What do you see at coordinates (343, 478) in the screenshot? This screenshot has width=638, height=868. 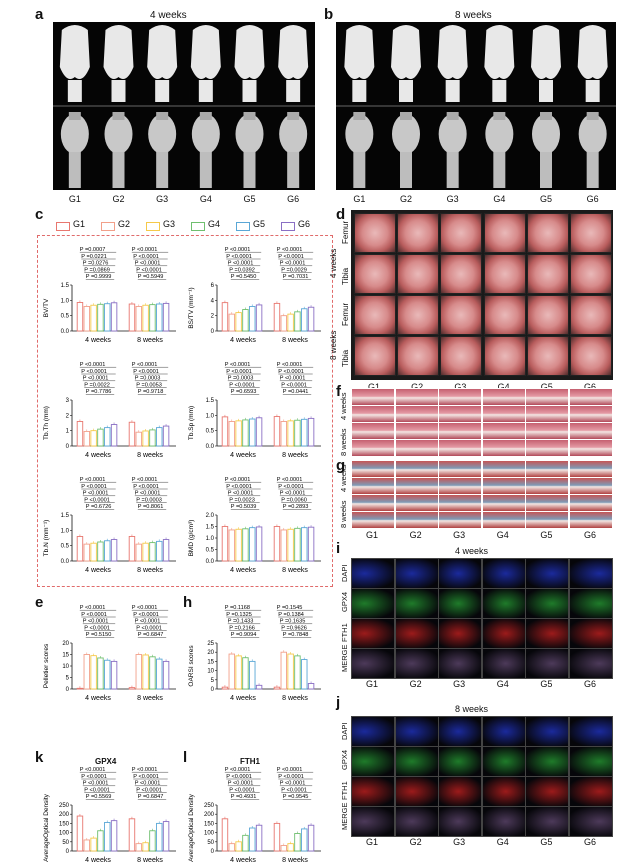 I see `histology-side-label: 4 weeks` at bounding box center [343, 478].